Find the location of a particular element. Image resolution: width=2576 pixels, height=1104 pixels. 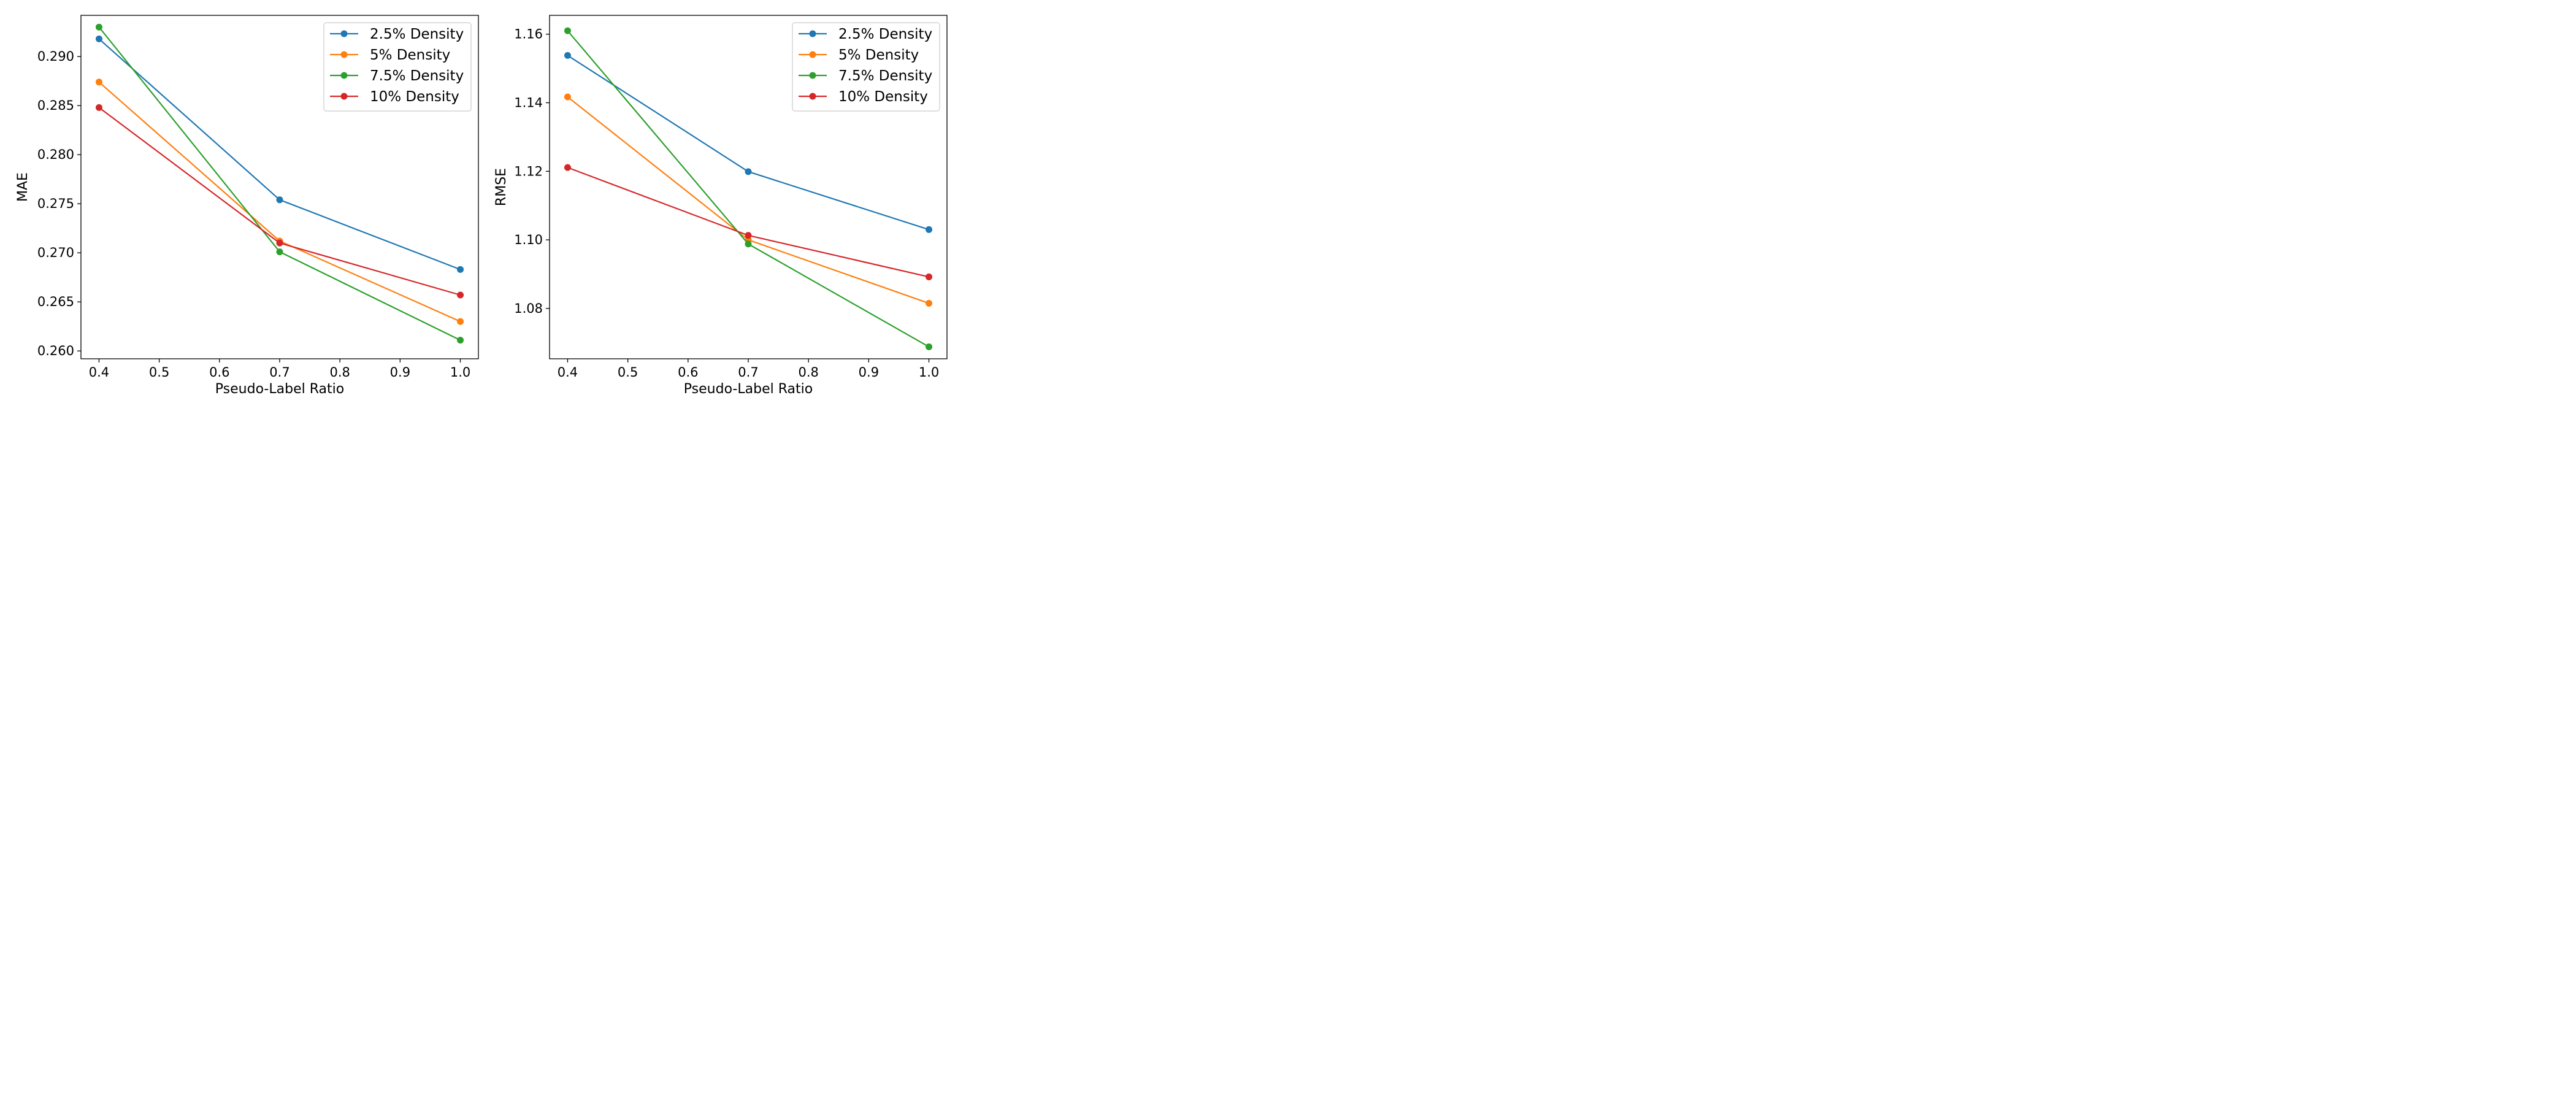

mae-y-tick-label: 0.270 is located at coordinates (55, 252).